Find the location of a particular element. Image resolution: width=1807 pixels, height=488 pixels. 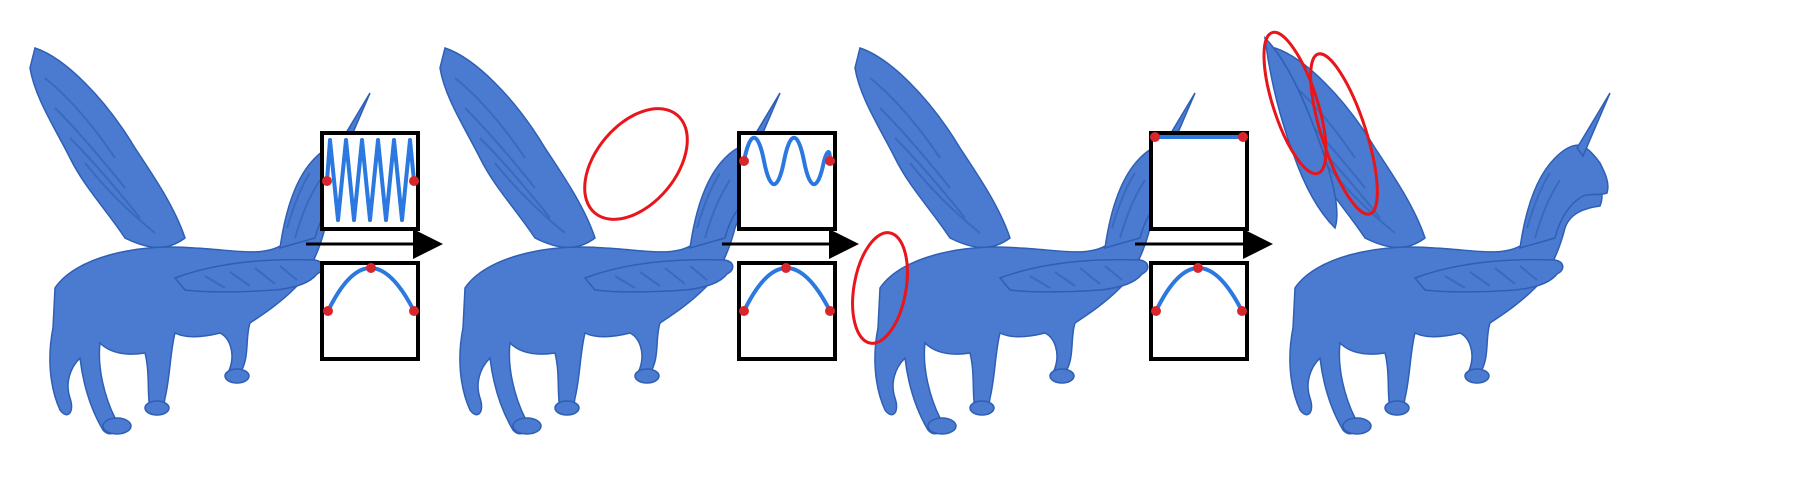

zigzag-curve is located at coordinates (370, 180).